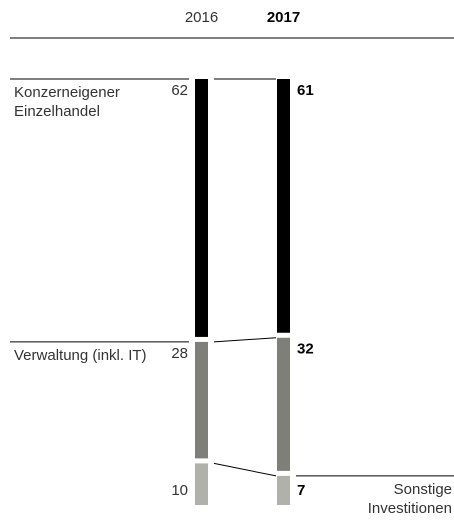 The width and height of the screenshot is (454, 522). Describe the element at coordinates (305, 90) in the screenshot. I see `value-label: 61` at that location.